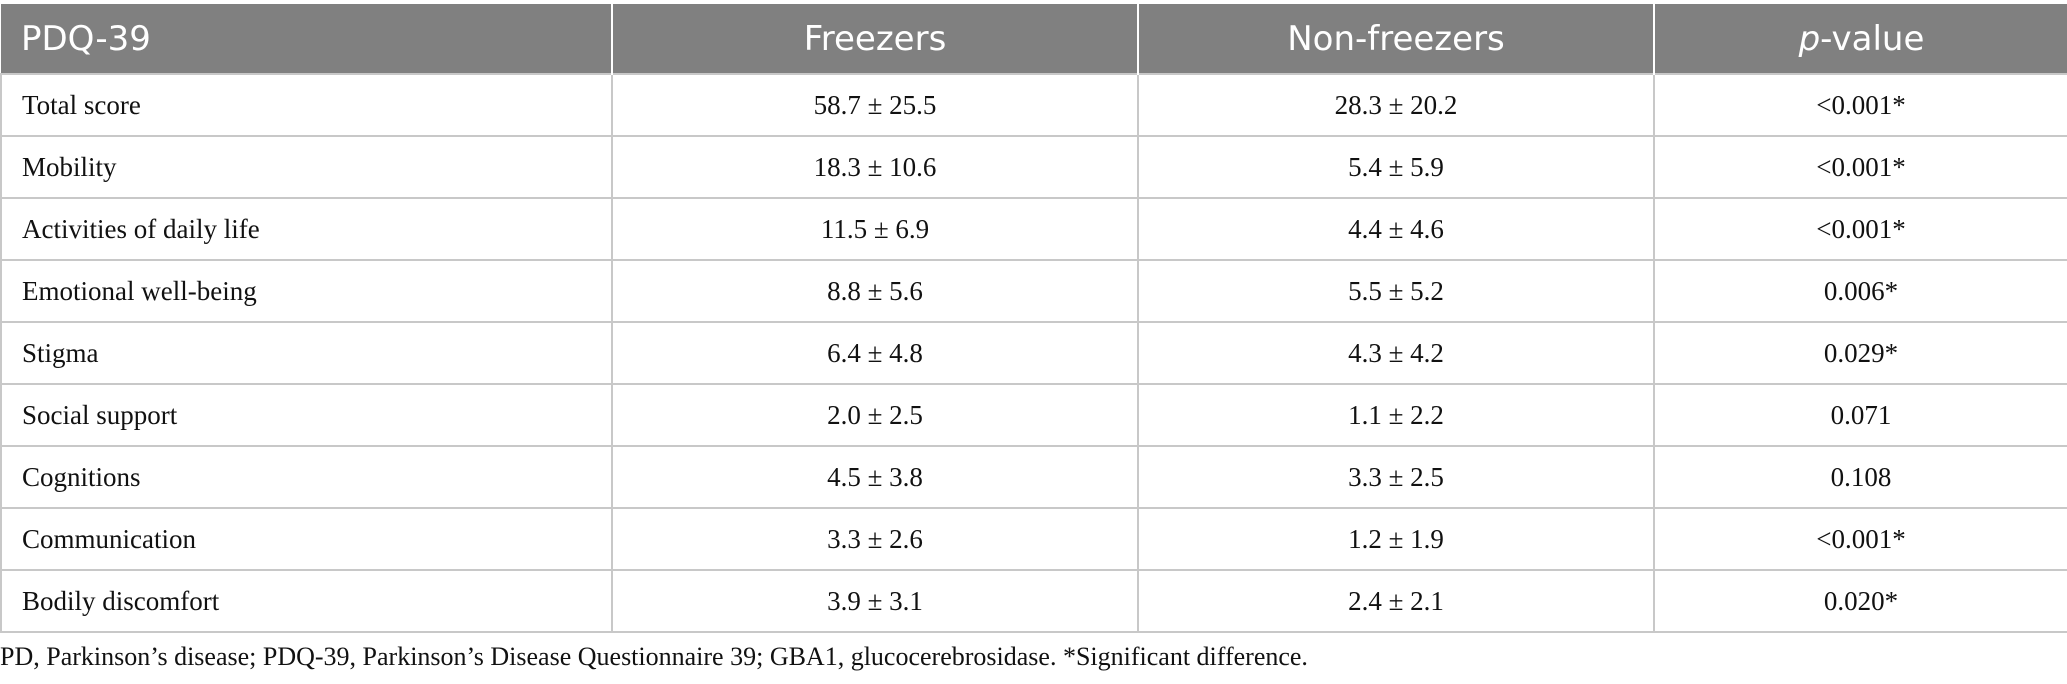  What do you see at coordinates (306, 105) in the screenshot?
I see `row-label: Total score` at bounding box center [306, 105].